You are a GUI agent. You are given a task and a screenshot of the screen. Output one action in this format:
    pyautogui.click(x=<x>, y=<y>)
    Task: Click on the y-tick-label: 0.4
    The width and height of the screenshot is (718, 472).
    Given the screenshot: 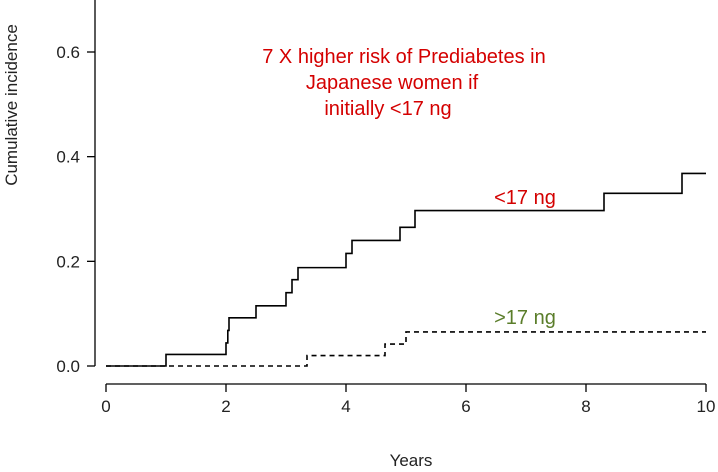 What is the action you would take?
    pyautogui.click(x=68, y=157)
    